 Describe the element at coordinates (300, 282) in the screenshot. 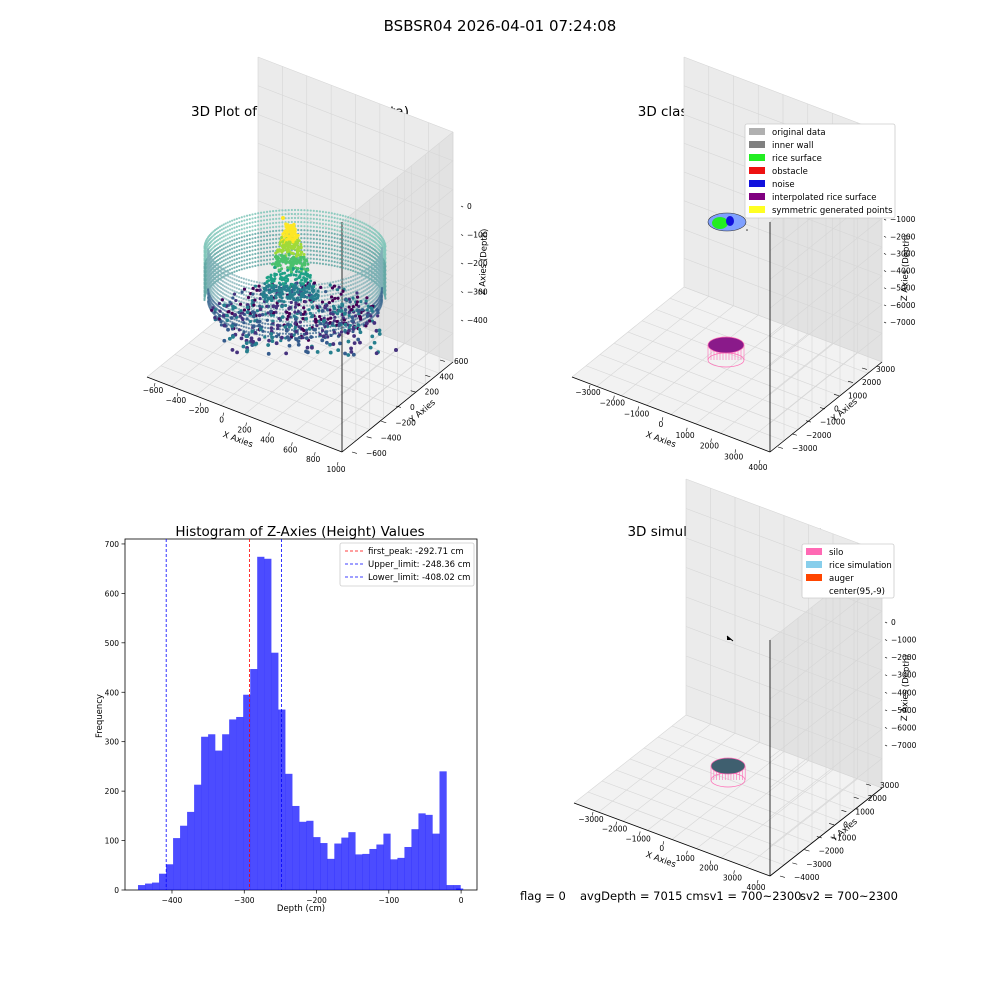

I see `raw-point-cloud` at that location.